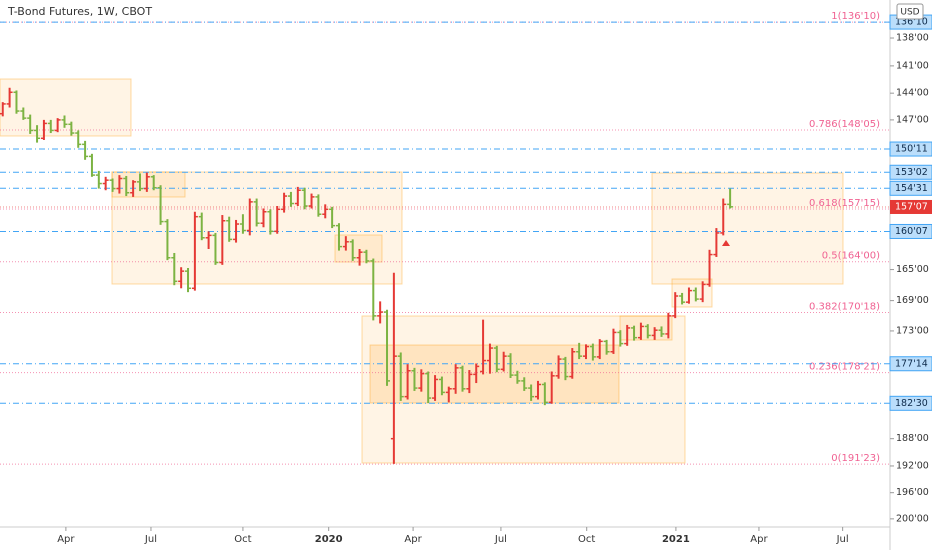  I want to click on level-tag-label: 150'11, so click(911, 149).